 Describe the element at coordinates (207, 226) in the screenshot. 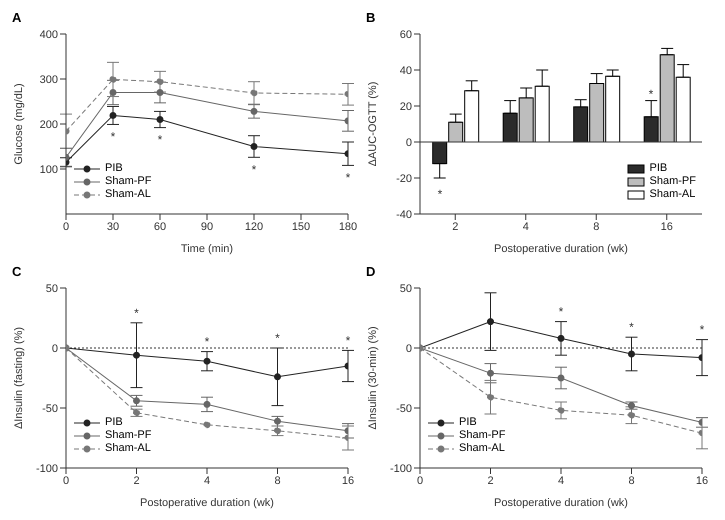

I see `x-tick-label: 90` at that location.